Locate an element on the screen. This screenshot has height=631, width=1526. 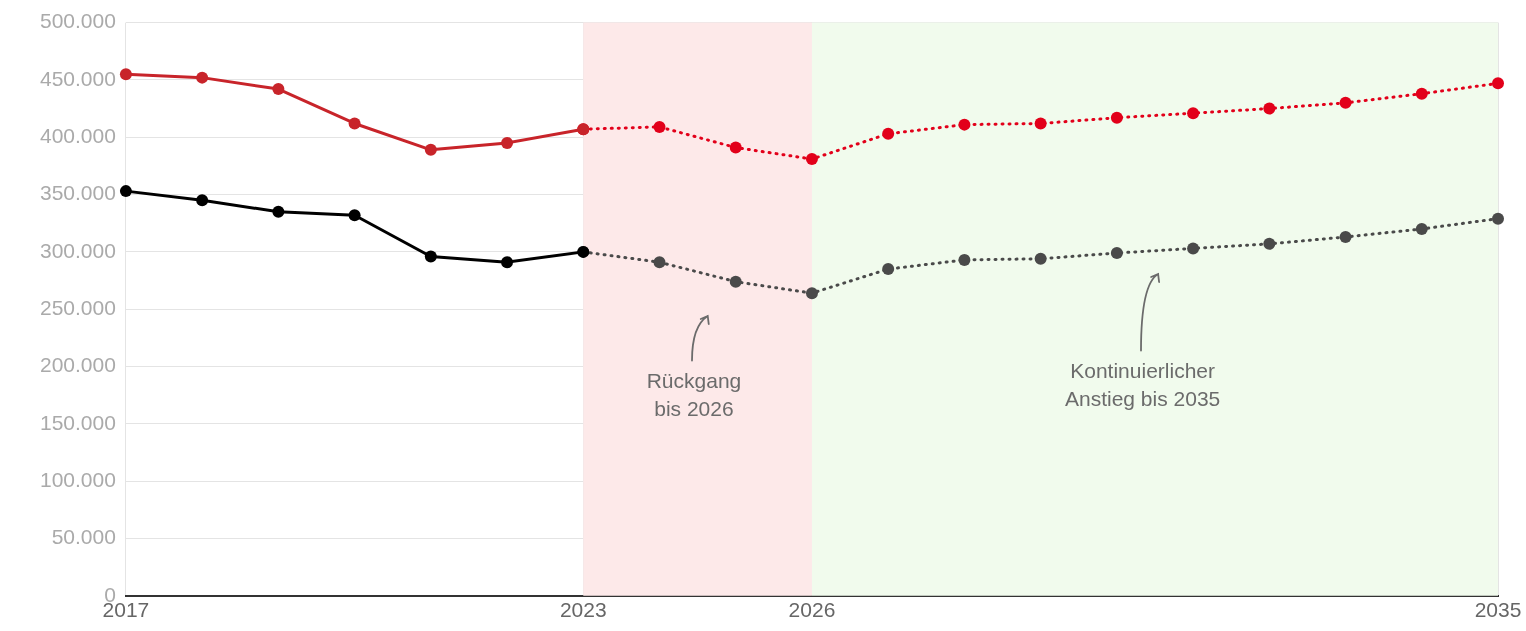
x-tick-label: 2026 is located at coordinates (812, 610).